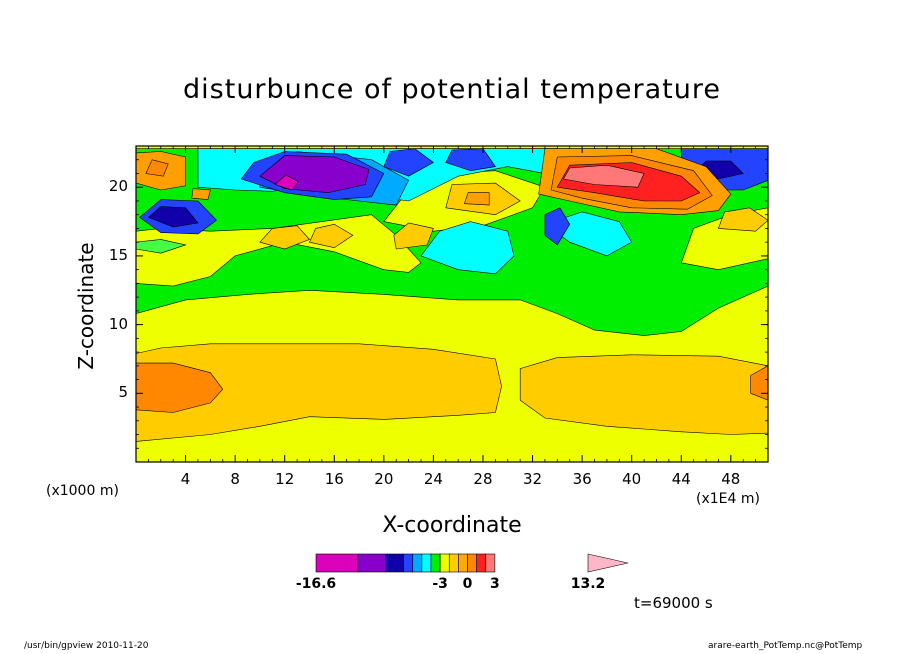 This screenshot has height=654, width=904. Describe the element at coordinates (433, 479) in the screenshot. I see `x-tick-label: 24` at that location.